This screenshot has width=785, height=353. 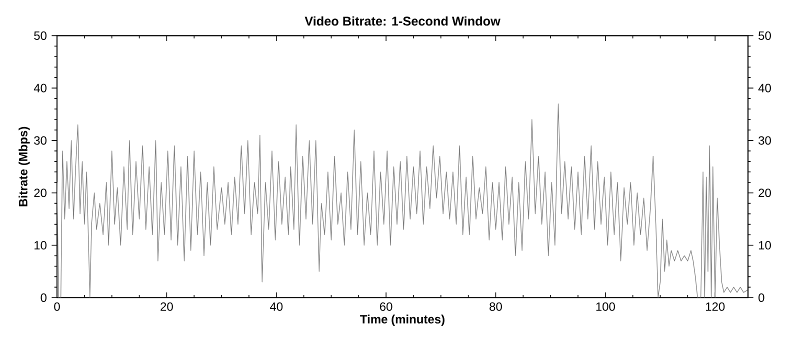 What do you see at coordinates (764, 245) in the screenshot?
I see `y2-tick-label: 10` at bounding box center [764, 245].